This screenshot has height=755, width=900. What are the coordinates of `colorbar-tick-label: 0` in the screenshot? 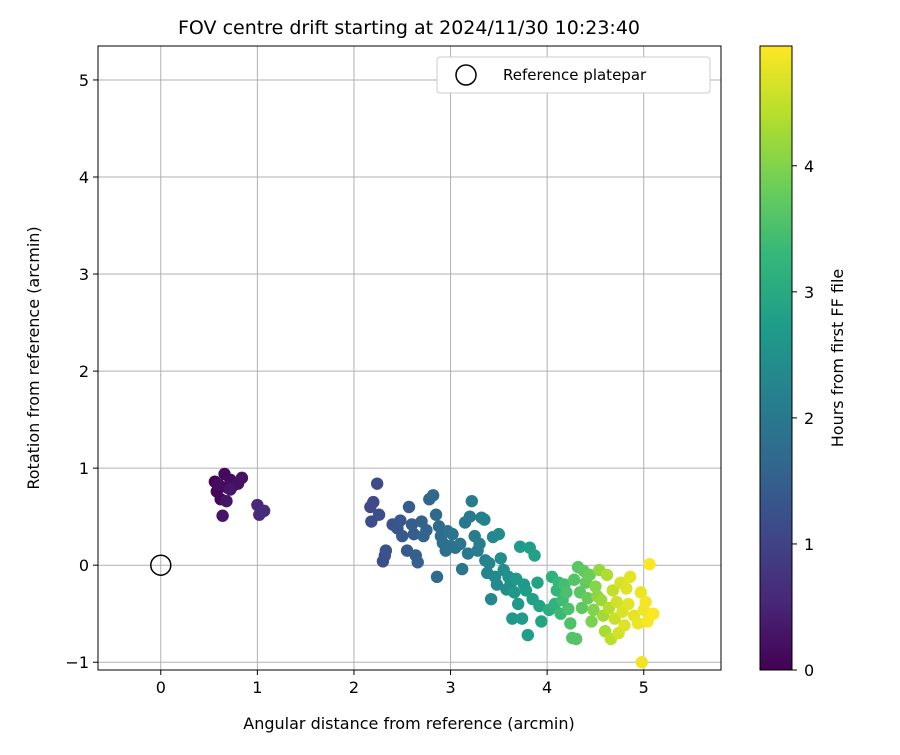 It's located at (809, 670).